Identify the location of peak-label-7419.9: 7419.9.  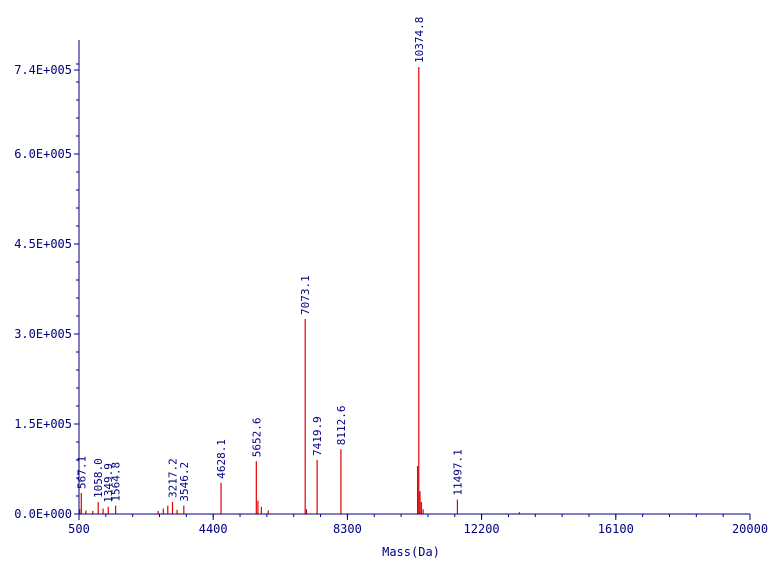
(317, 436).